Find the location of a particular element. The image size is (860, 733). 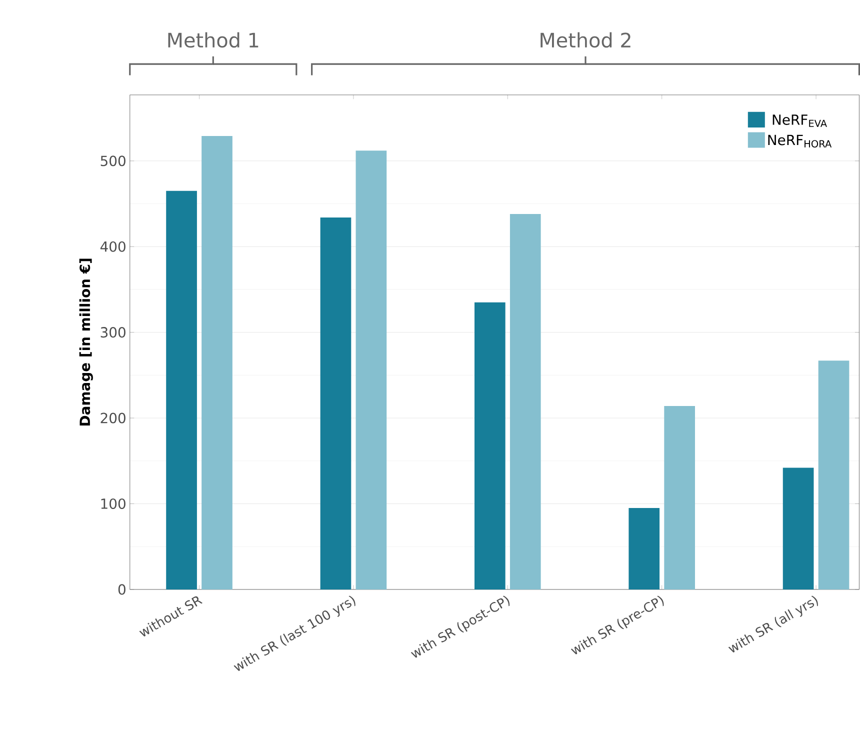

y-tick-label: 400 is located at coordinates (113, 246).